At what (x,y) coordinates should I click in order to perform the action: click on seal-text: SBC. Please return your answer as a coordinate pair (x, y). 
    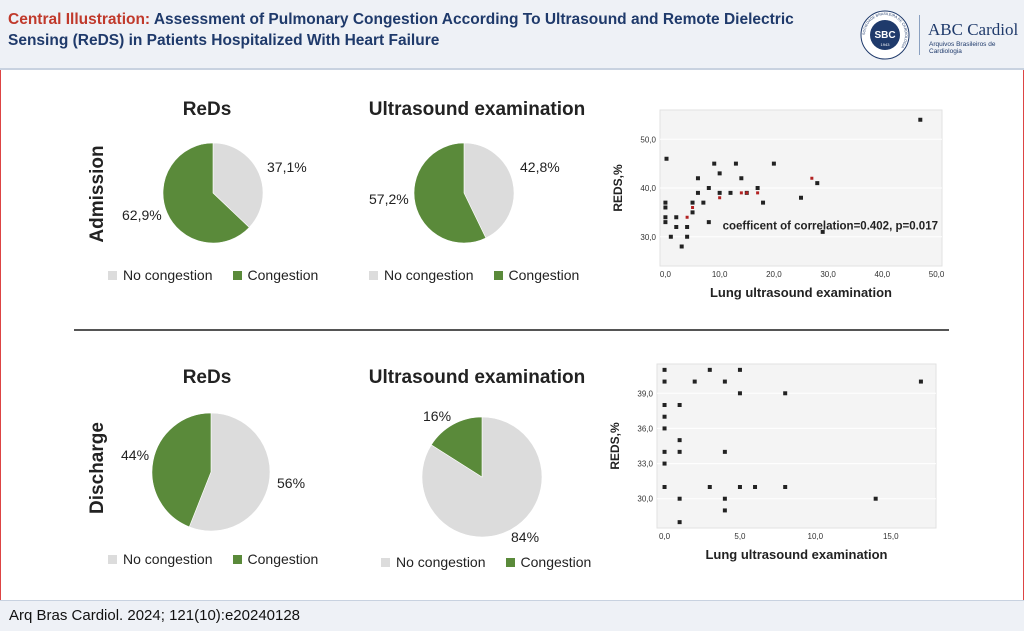
    Looking at the image, I should click on (884, 35).